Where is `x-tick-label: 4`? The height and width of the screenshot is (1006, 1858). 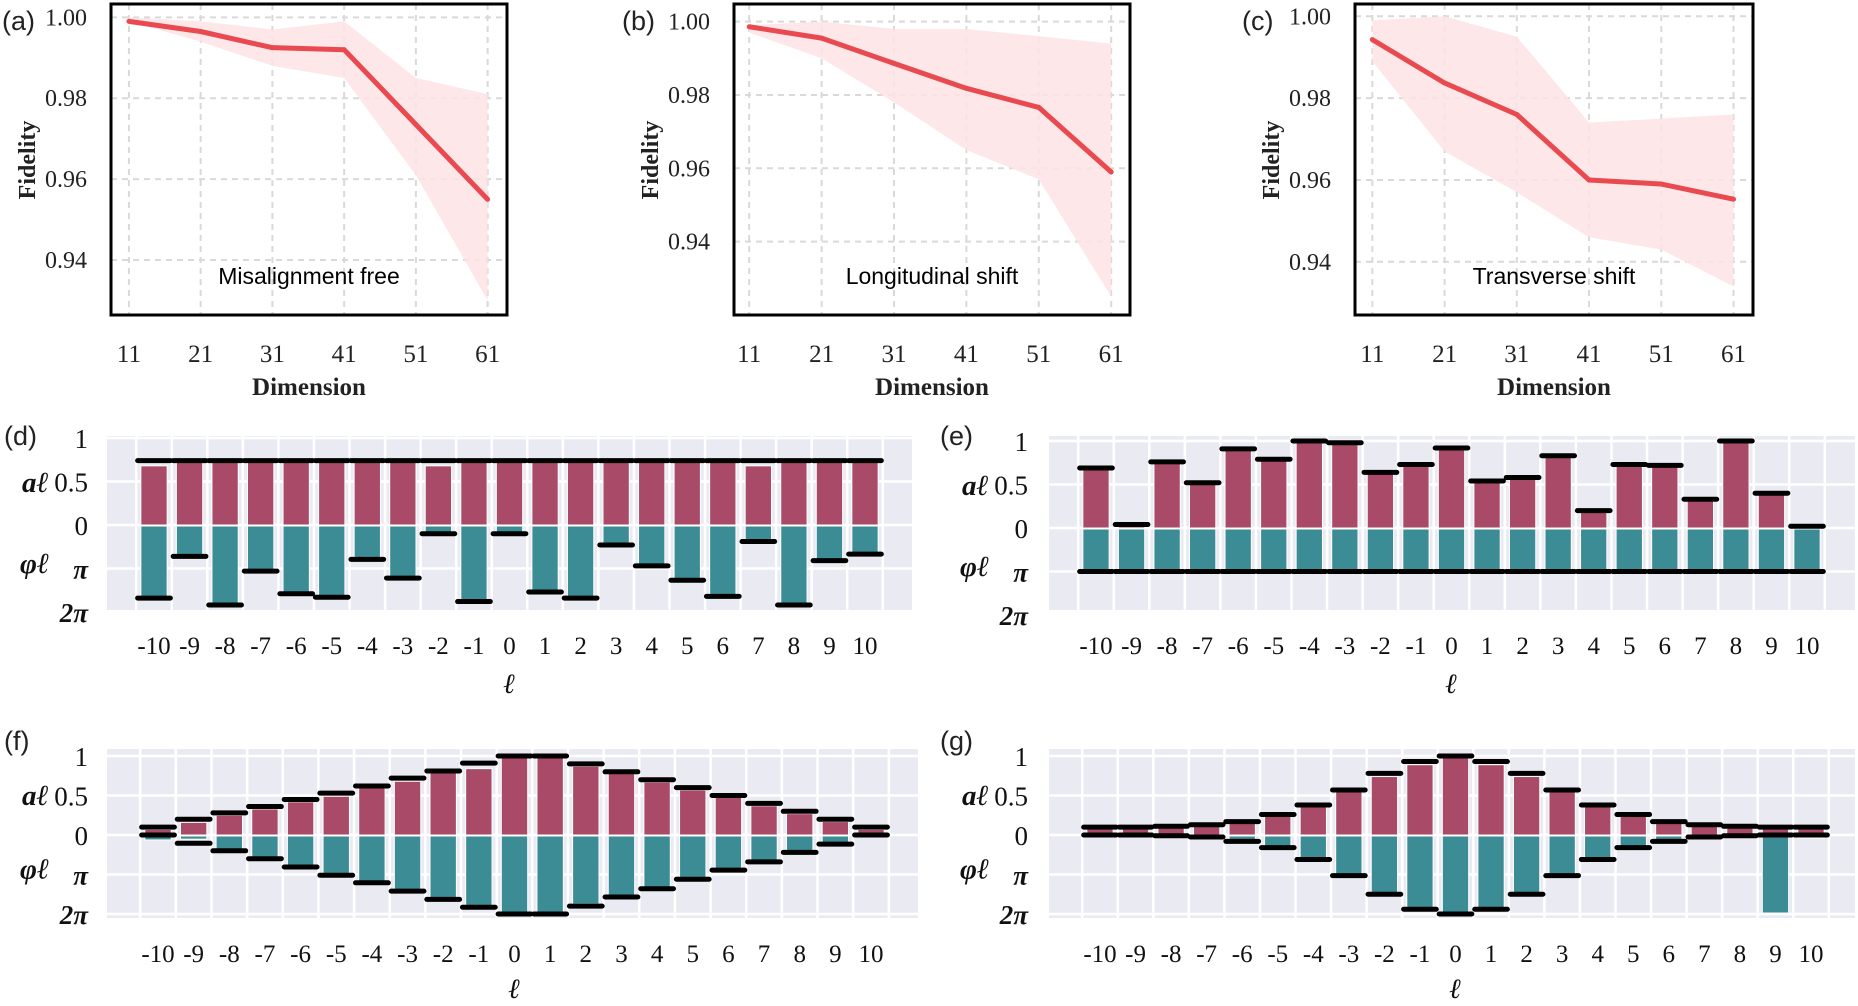
x-tick-label: 4 is located at coordinates (651, 646).